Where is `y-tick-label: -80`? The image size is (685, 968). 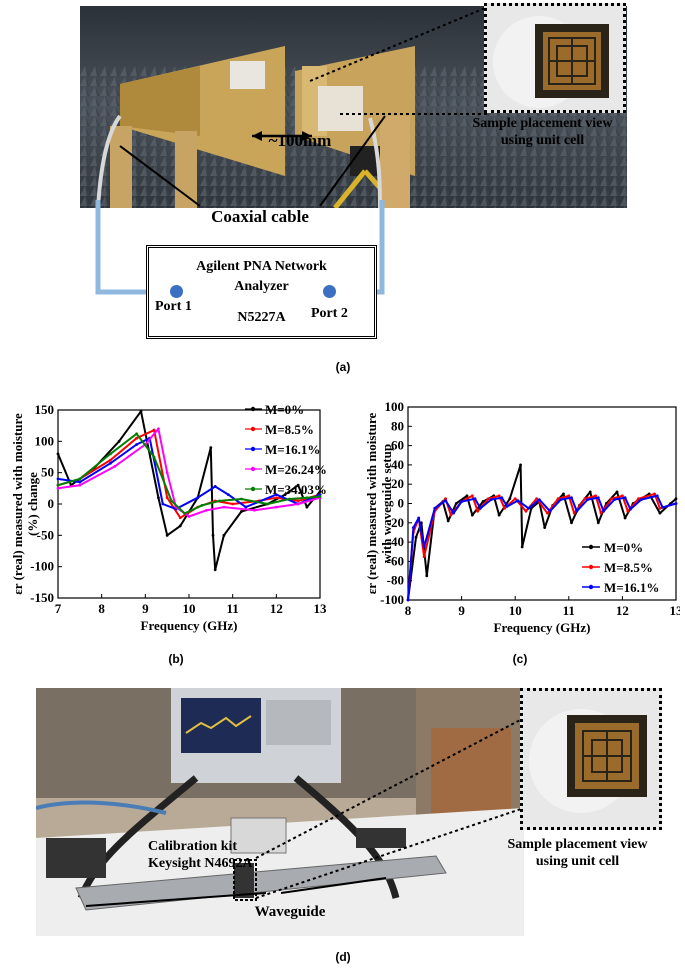 y-tick-label: -80 is located at coordinates (395, 580).